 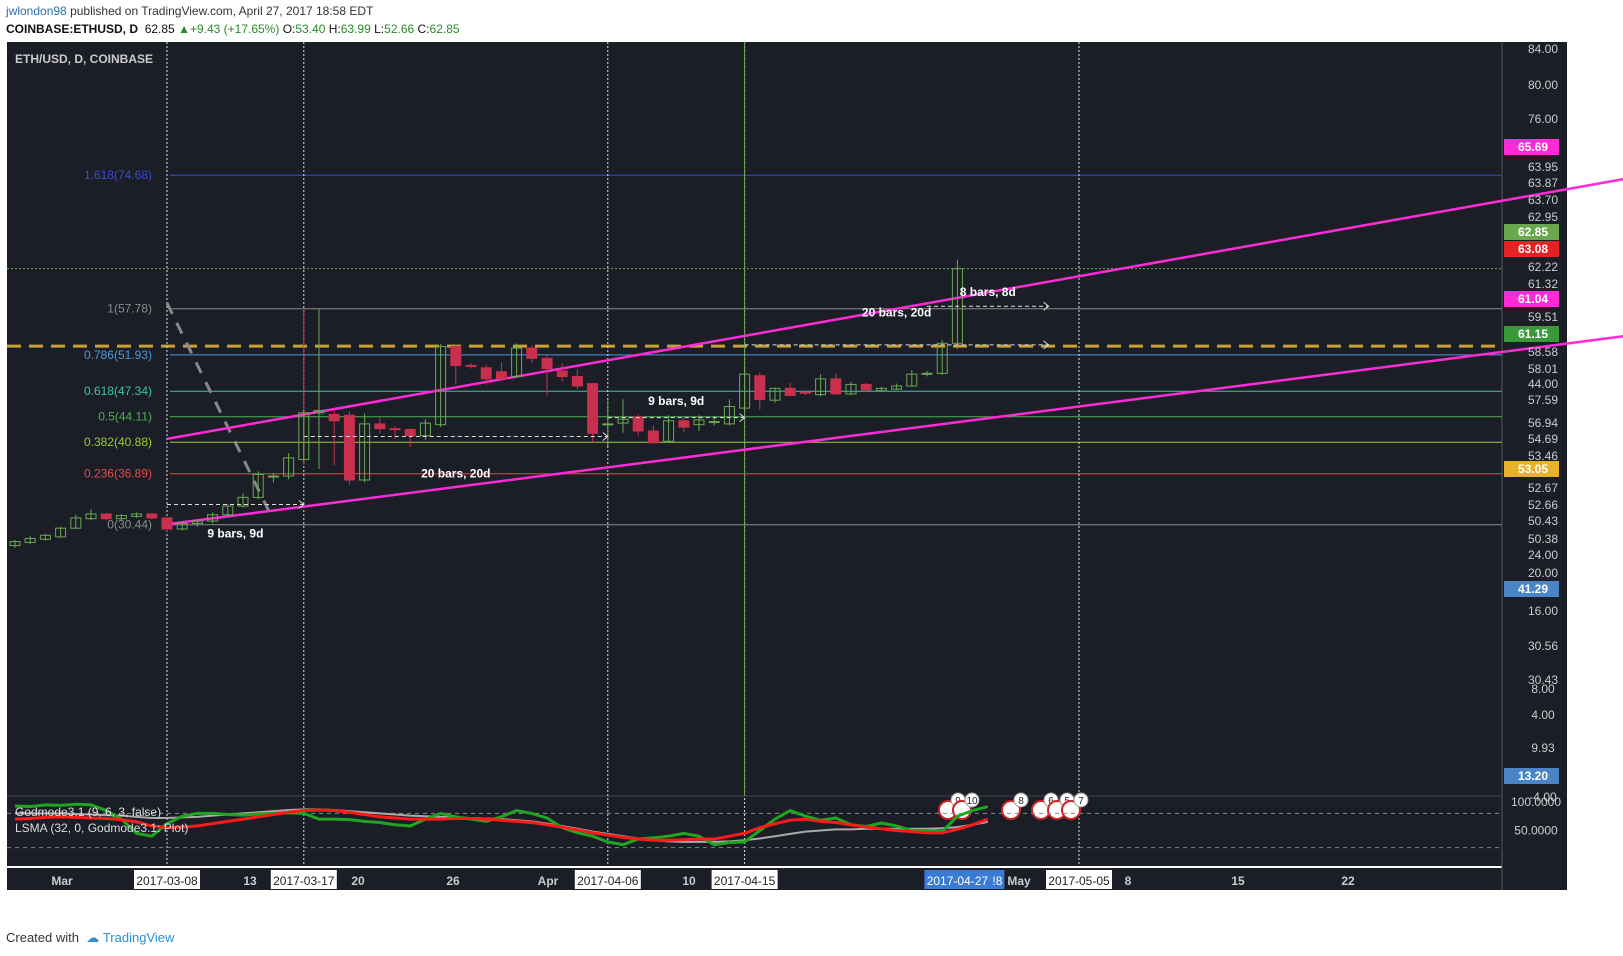 I want to click on x-axis-tick-label: Mar, so click(x=62, y=881).